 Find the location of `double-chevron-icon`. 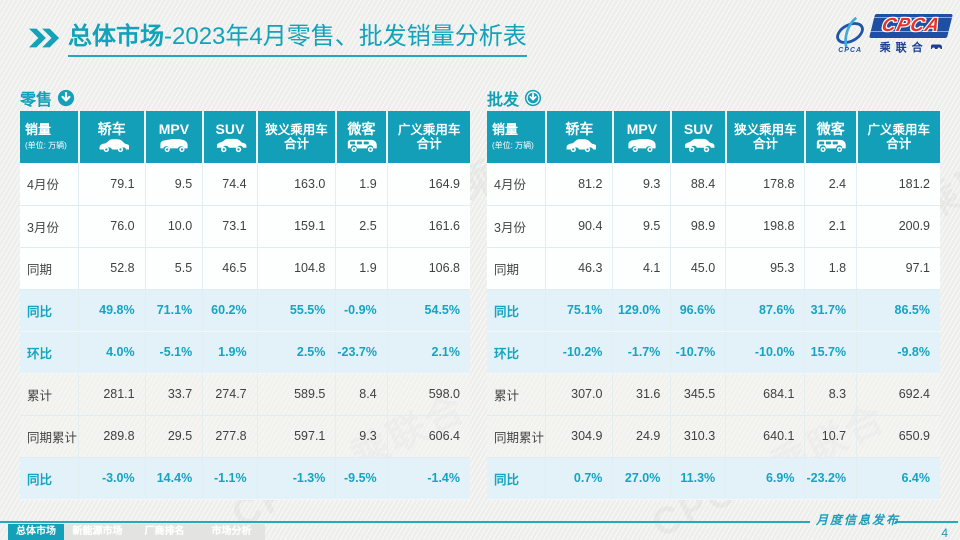

double-chevron-icon is located at coordinates (44, 40).